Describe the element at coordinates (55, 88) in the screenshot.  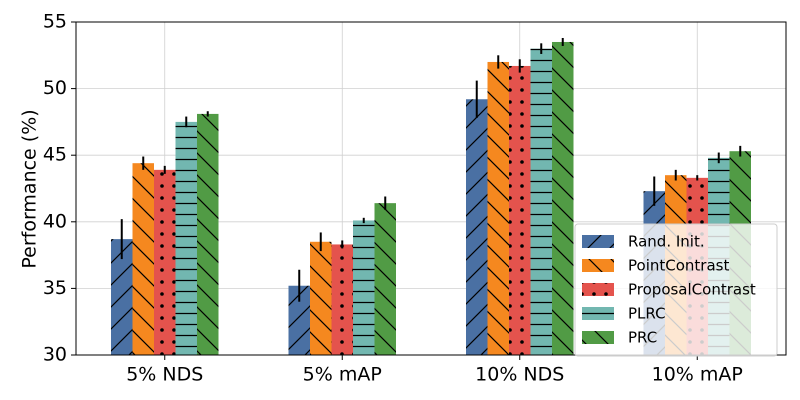
I see `y-tick-label: 50` at that location.